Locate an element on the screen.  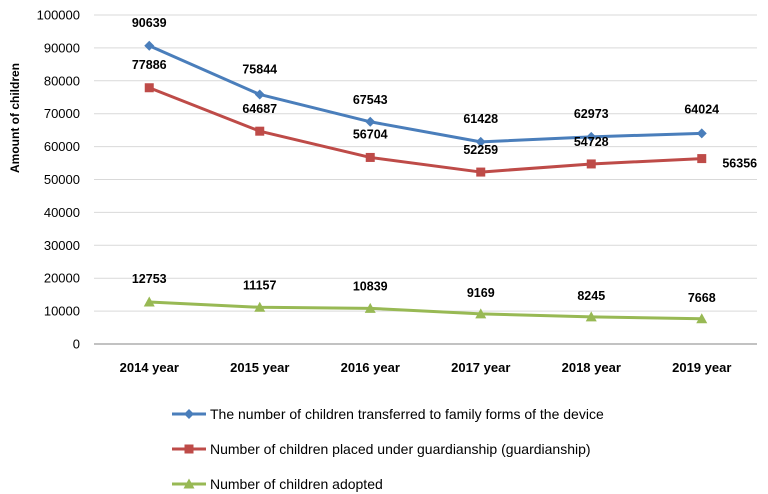
data-label: 52259 is located at coordinates (480, 150).